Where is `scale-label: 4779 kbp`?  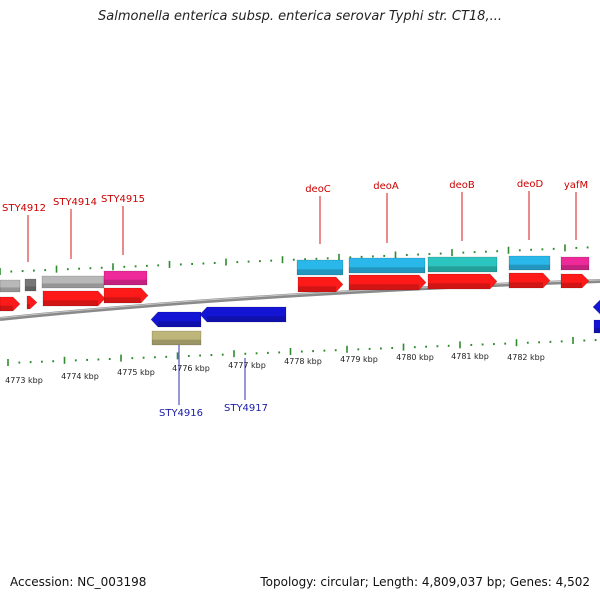 scale-label: 4779 kbp is located at coordinates (359, 359).